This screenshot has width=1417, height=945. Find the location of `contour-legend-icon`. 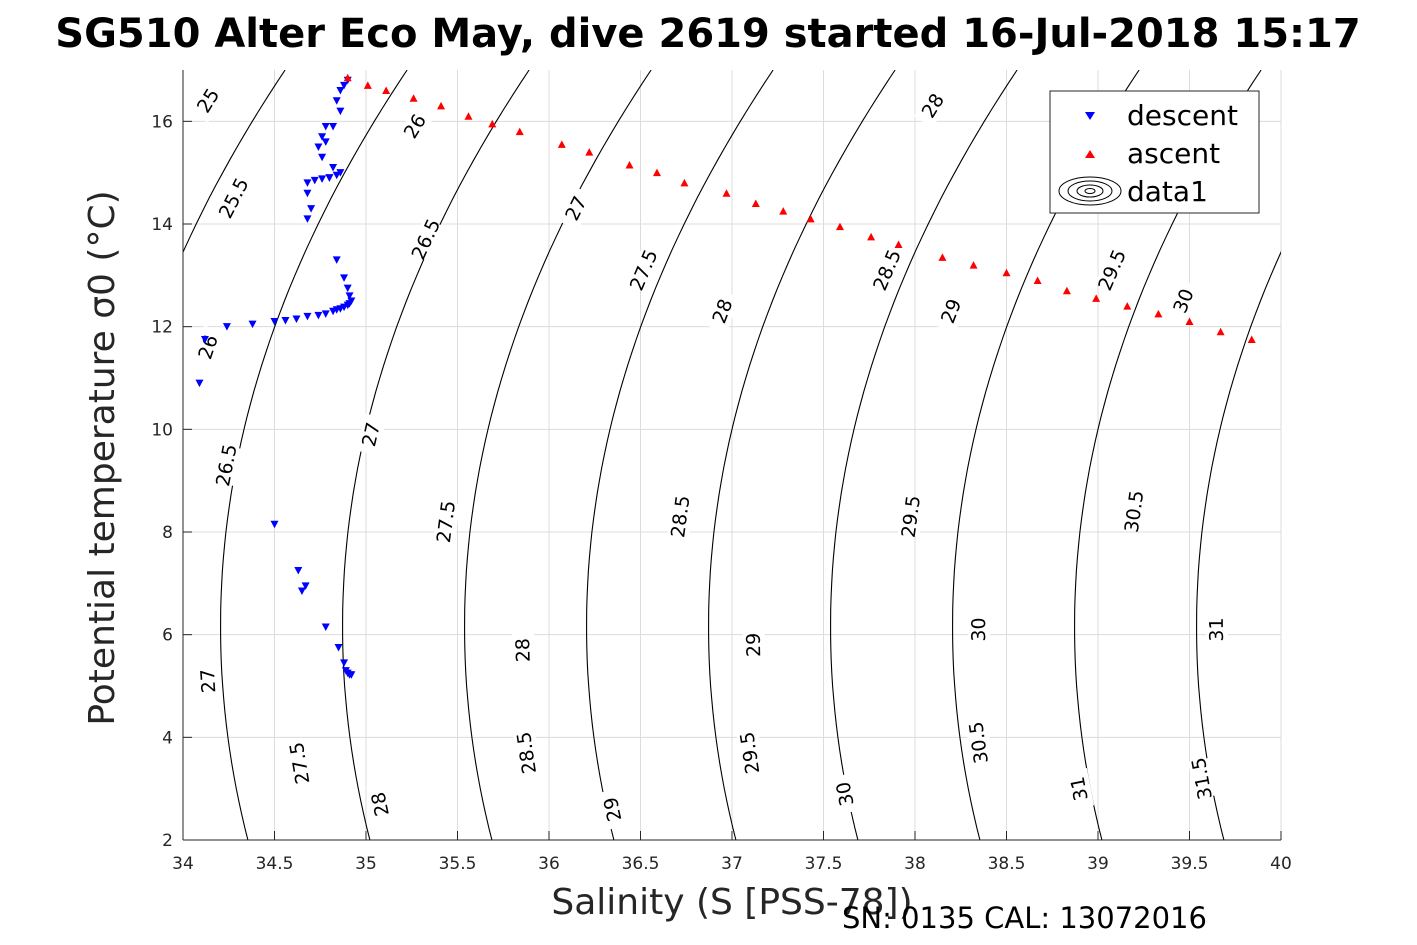

contour-legend-icon is located at coordinates (1090, 191).